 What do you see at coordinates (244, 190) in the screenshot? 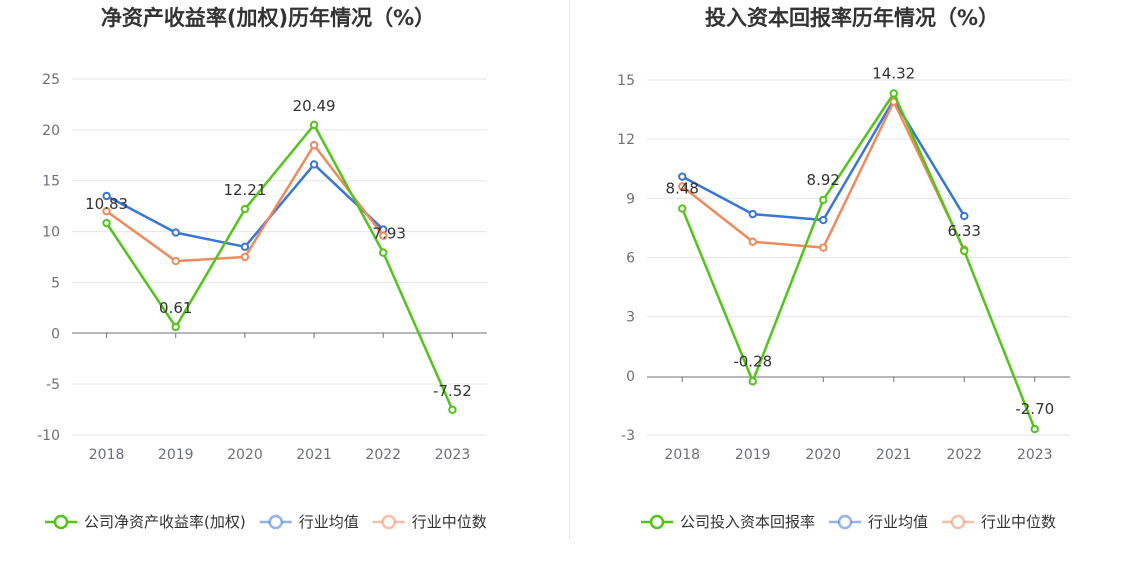
I see `data-label: 12.21` at bounding box center [244, 190].